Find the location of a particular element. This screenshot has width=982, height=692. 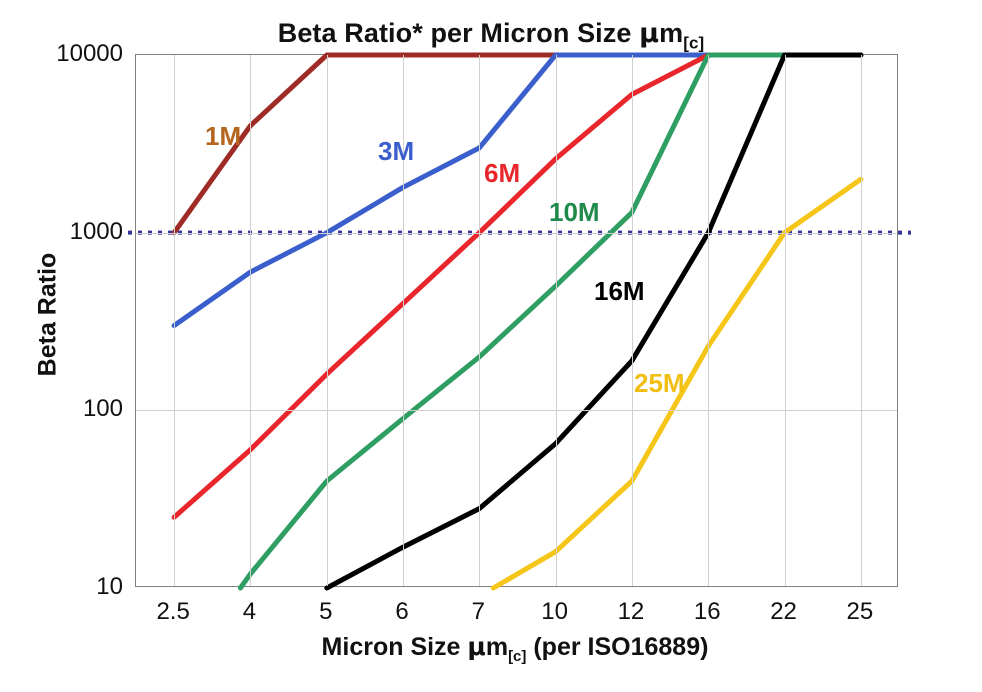

x-axis-title: Micron Size μm[c] (per ISO16889) is located at coordinates (515, 648).